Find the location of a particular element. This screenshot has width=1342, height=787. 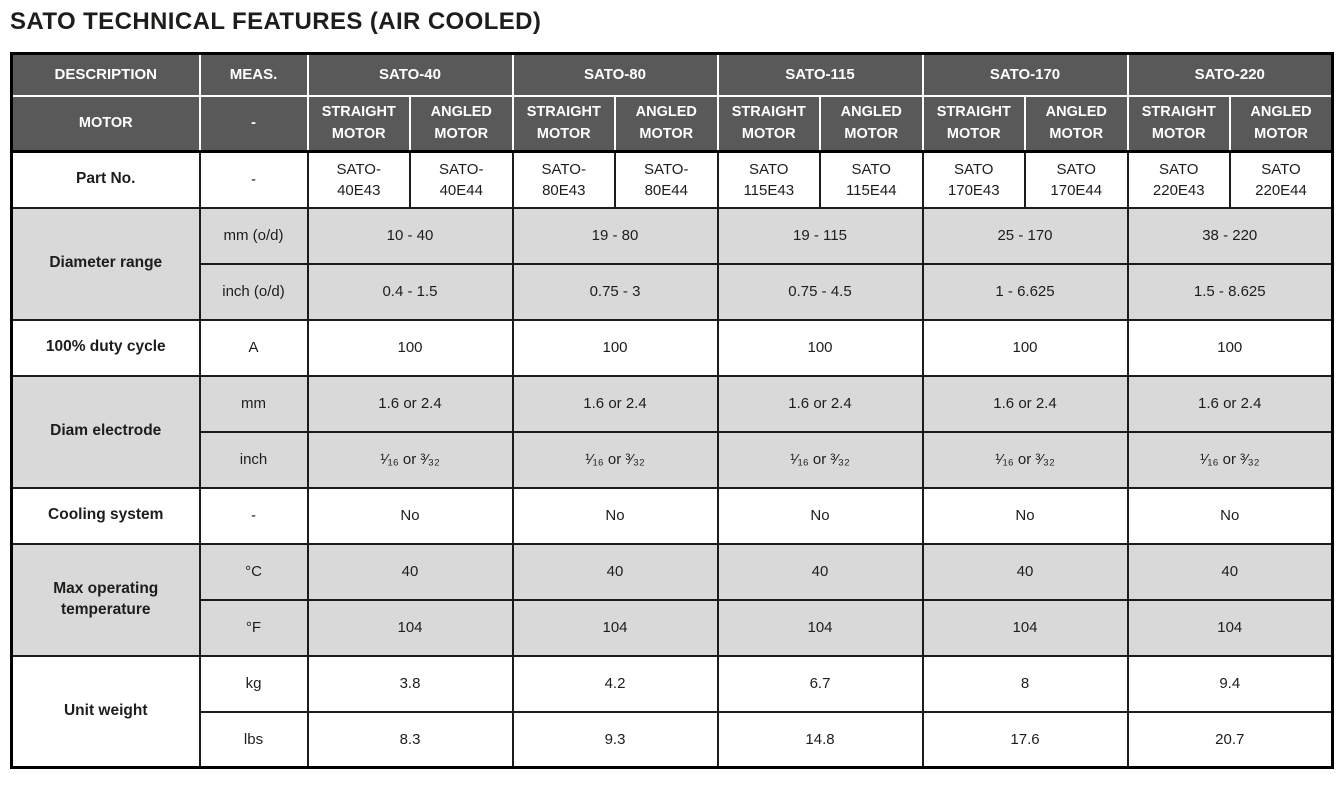

row-unit-weight-lbs: lbs 8.3 9.3 14.8 17.6 20.7 is located at coordinates (672, 739).